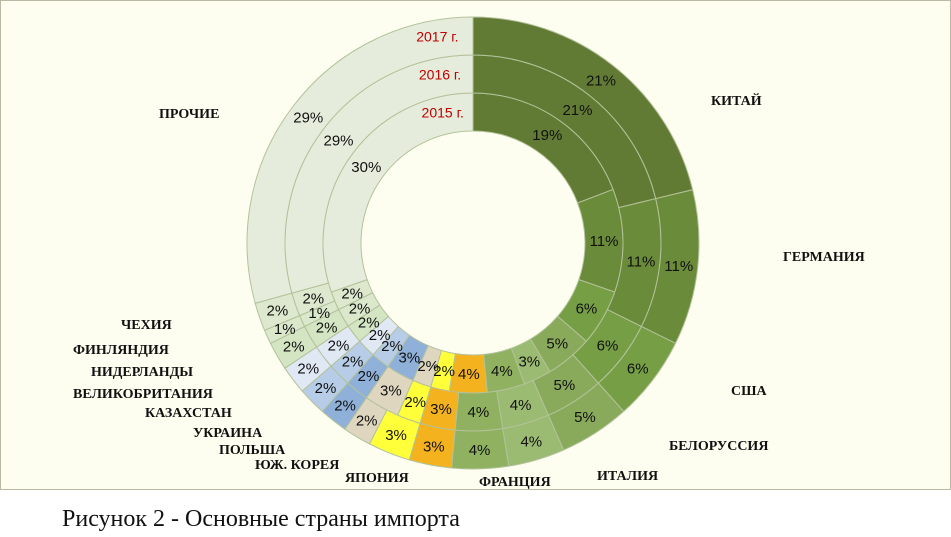 The width and height of the screenshot is (951, 537). I want to click on category-label-прочие: ПРОЧИЕ, so click(189, 114).